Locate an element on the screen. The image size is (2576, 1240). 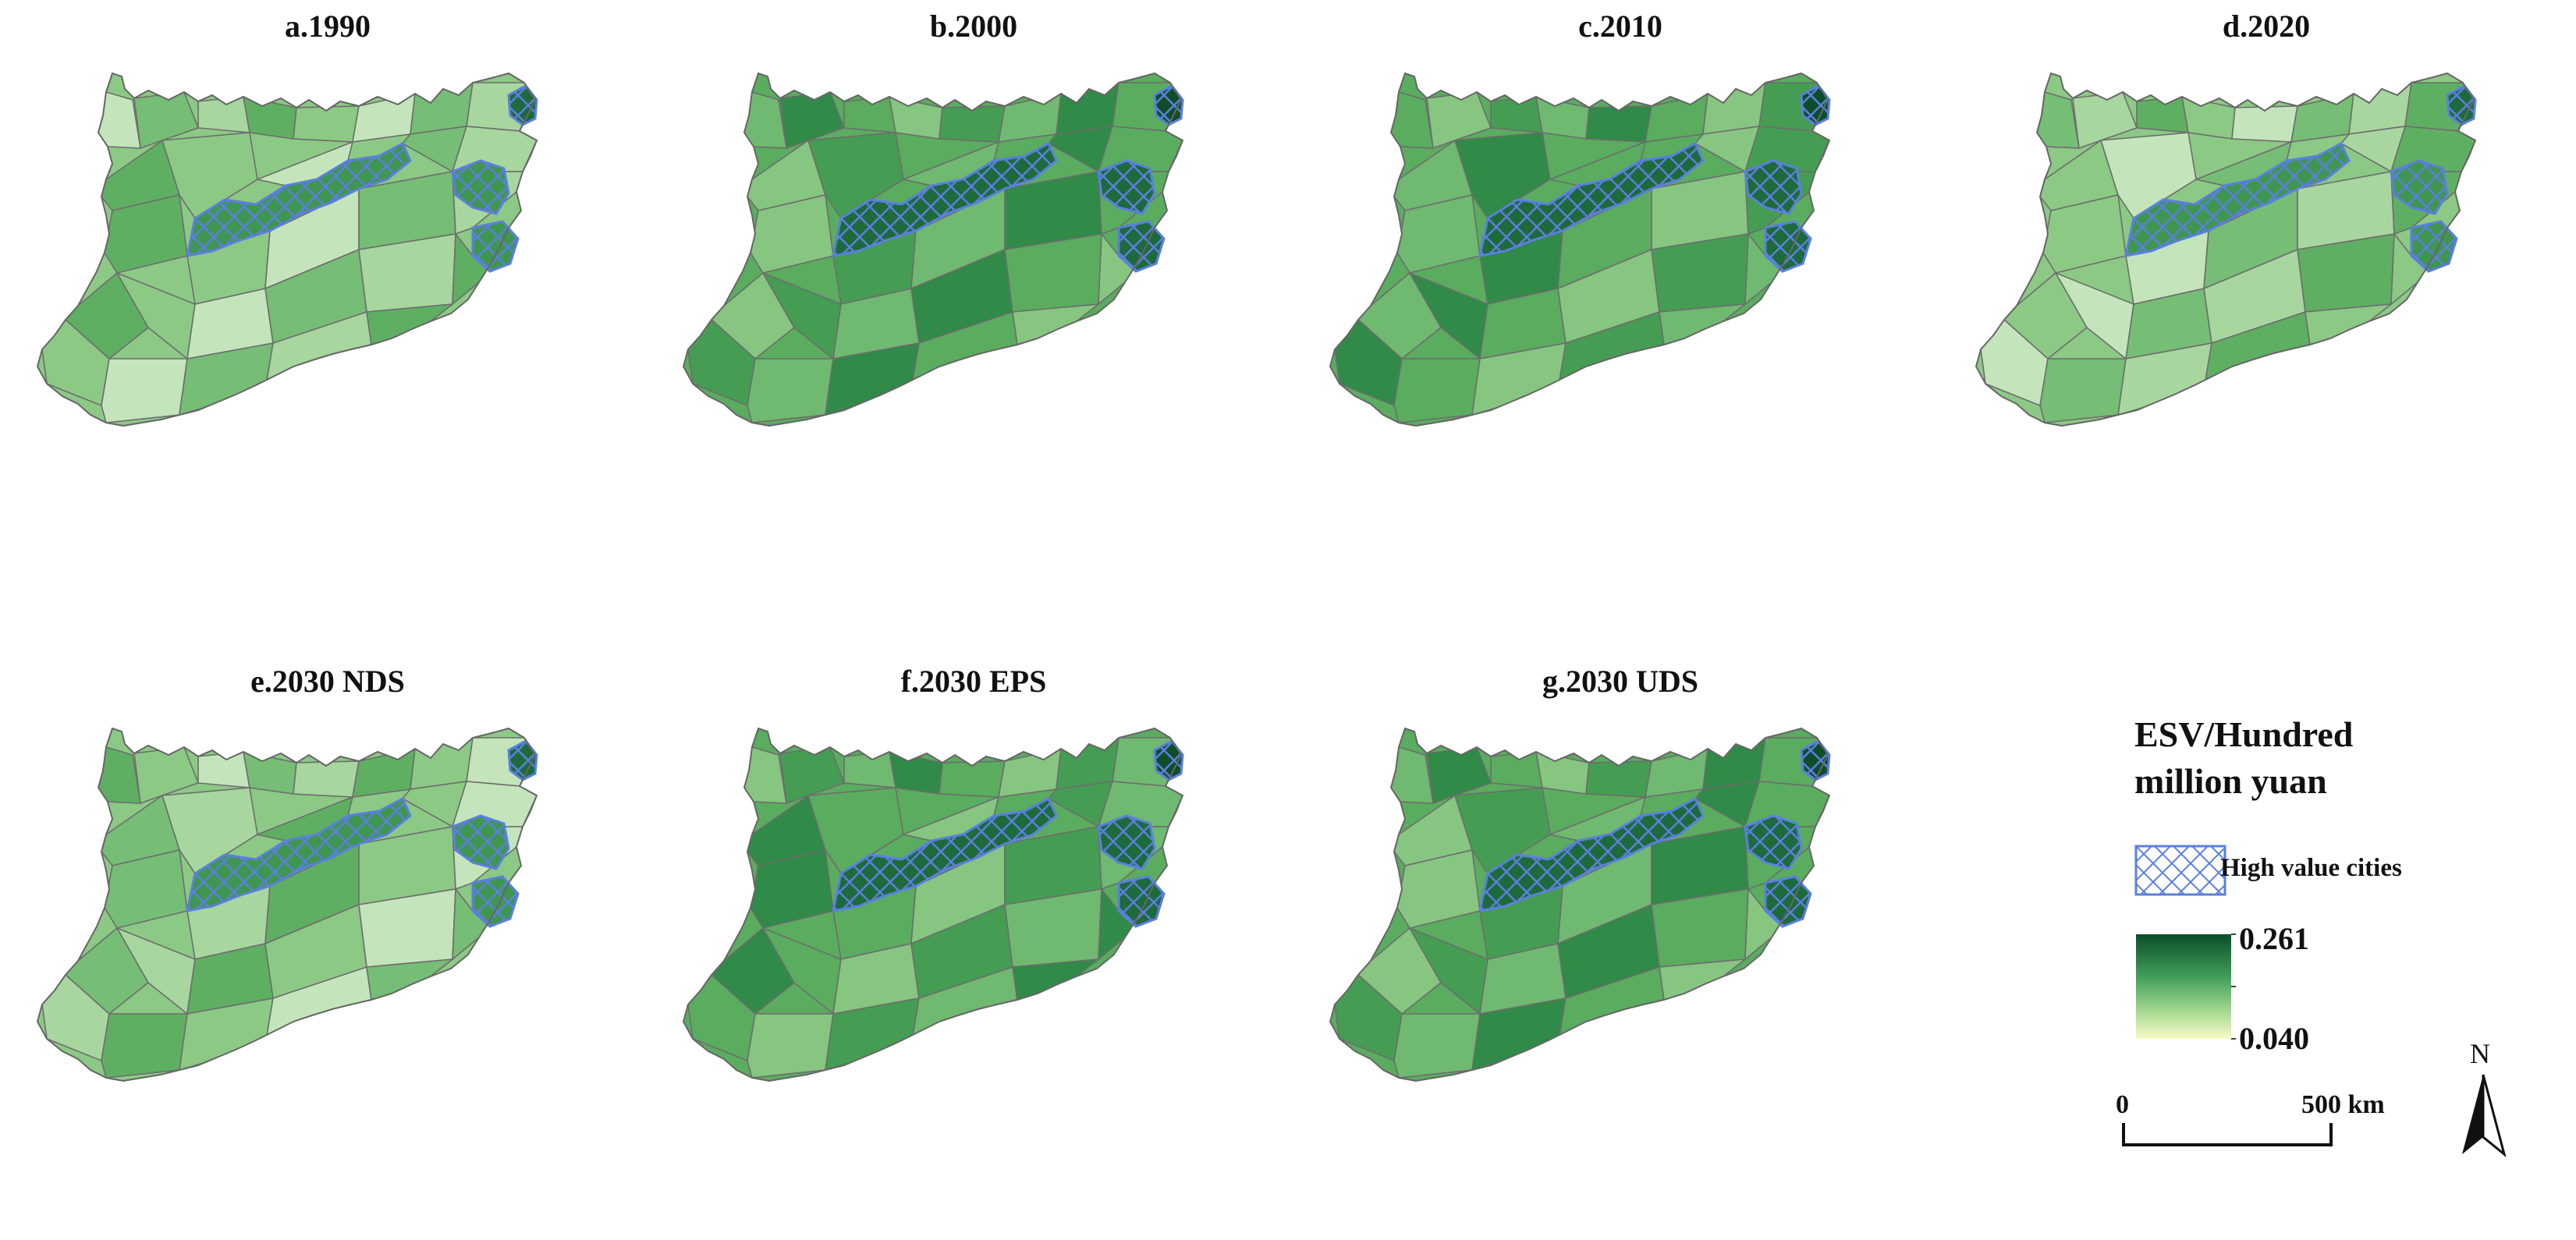
panel-title: f.2030 EPS is located at coordinates (973, 681).